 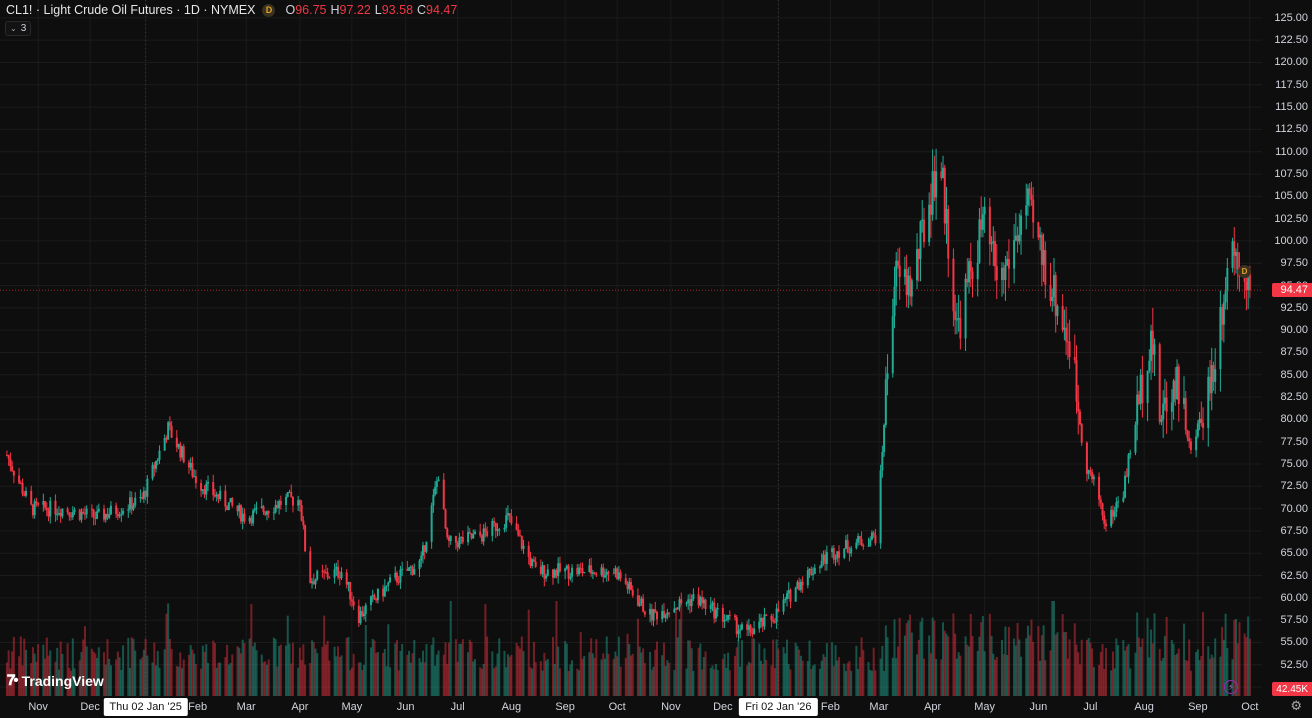 What do you see at coordinates (269, 10) in the screenshot?
I see `delayed-data-badge: D` at bounding box center [269, 10].